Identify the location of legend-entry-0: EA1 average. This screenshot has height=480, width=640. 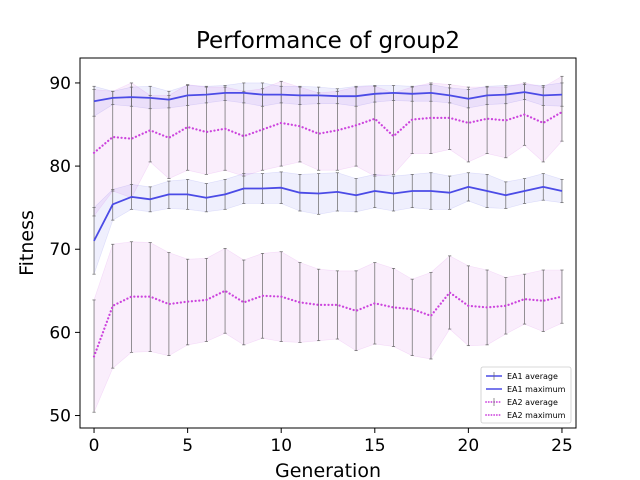
(532, 376).